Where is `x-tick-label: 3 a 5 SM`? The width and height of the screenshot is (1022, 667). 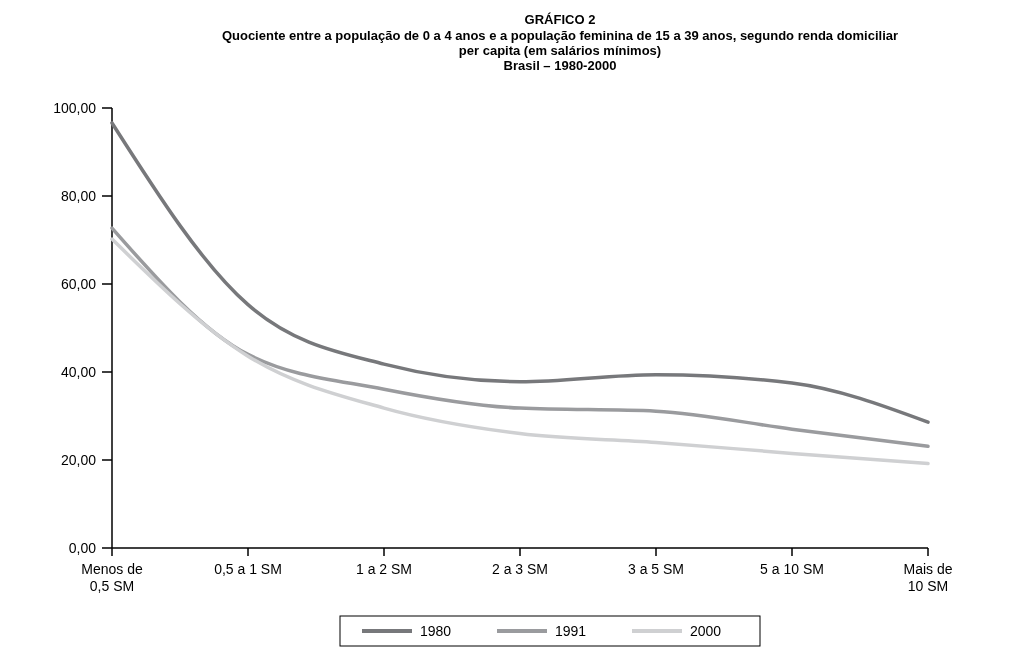 x-tick-label: 3 a 5 SM is located at coordinates (656, 569).